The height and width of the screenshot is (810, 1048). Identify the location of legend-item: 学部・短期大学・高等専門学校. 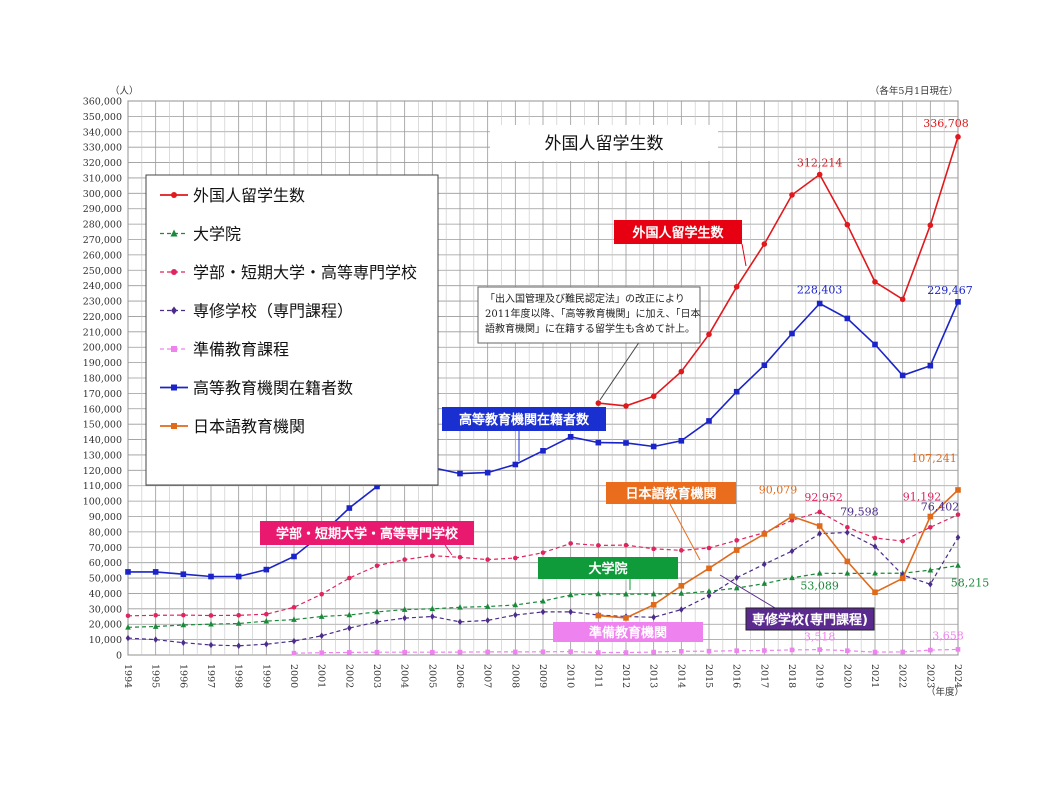
(288, 272).